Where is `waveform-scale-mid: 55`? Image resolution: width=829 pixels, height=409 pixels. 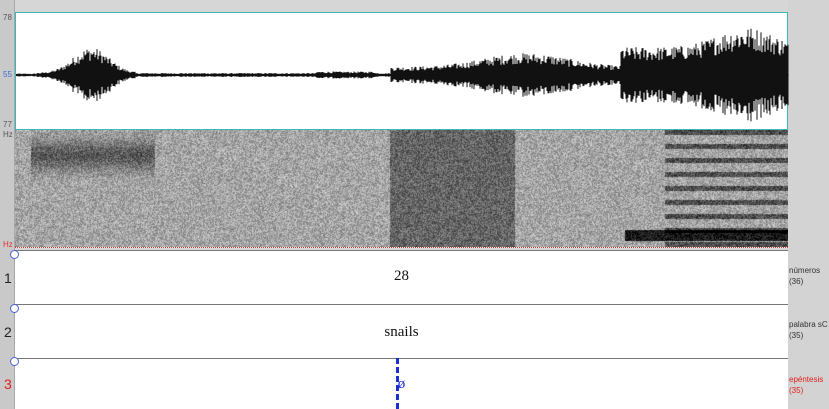 waveform-scale-mid: 55 is located at coordinates (7, 74).